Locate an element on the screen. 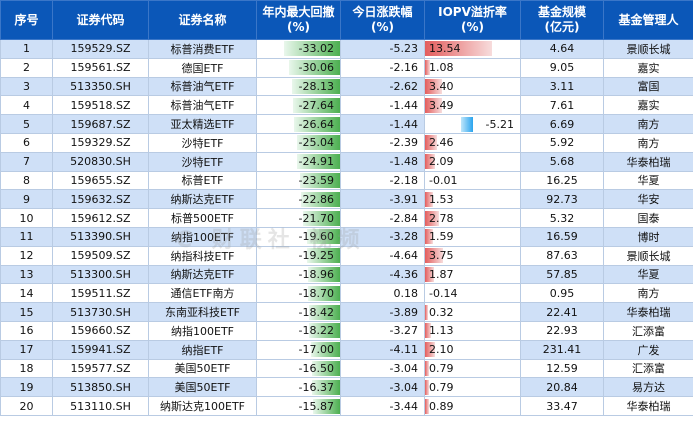  cell-no: 20 is located at coordinates (26, 406).